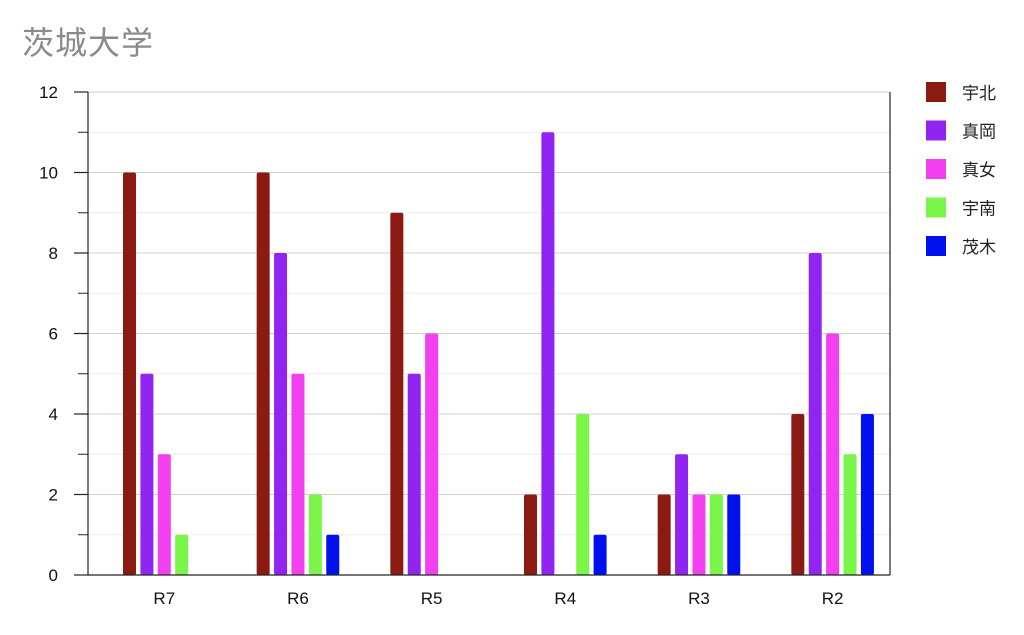  What do you see at coordinates (333, 554) in the screenshot?
I see `bar-R6-茂木` at bounding box center [333, 554].